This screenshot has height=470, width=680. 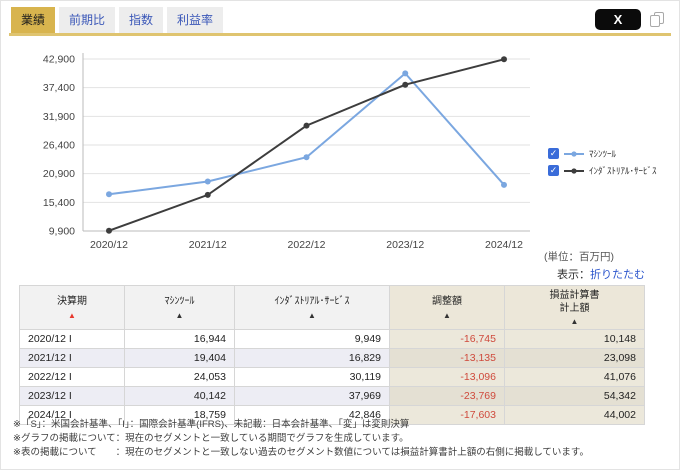 What do you see at coordinates (117, 20) in the screenshot?
I see `tab-bar: 業績 前期比 指数 利益率` at bounding box center [117, 20].